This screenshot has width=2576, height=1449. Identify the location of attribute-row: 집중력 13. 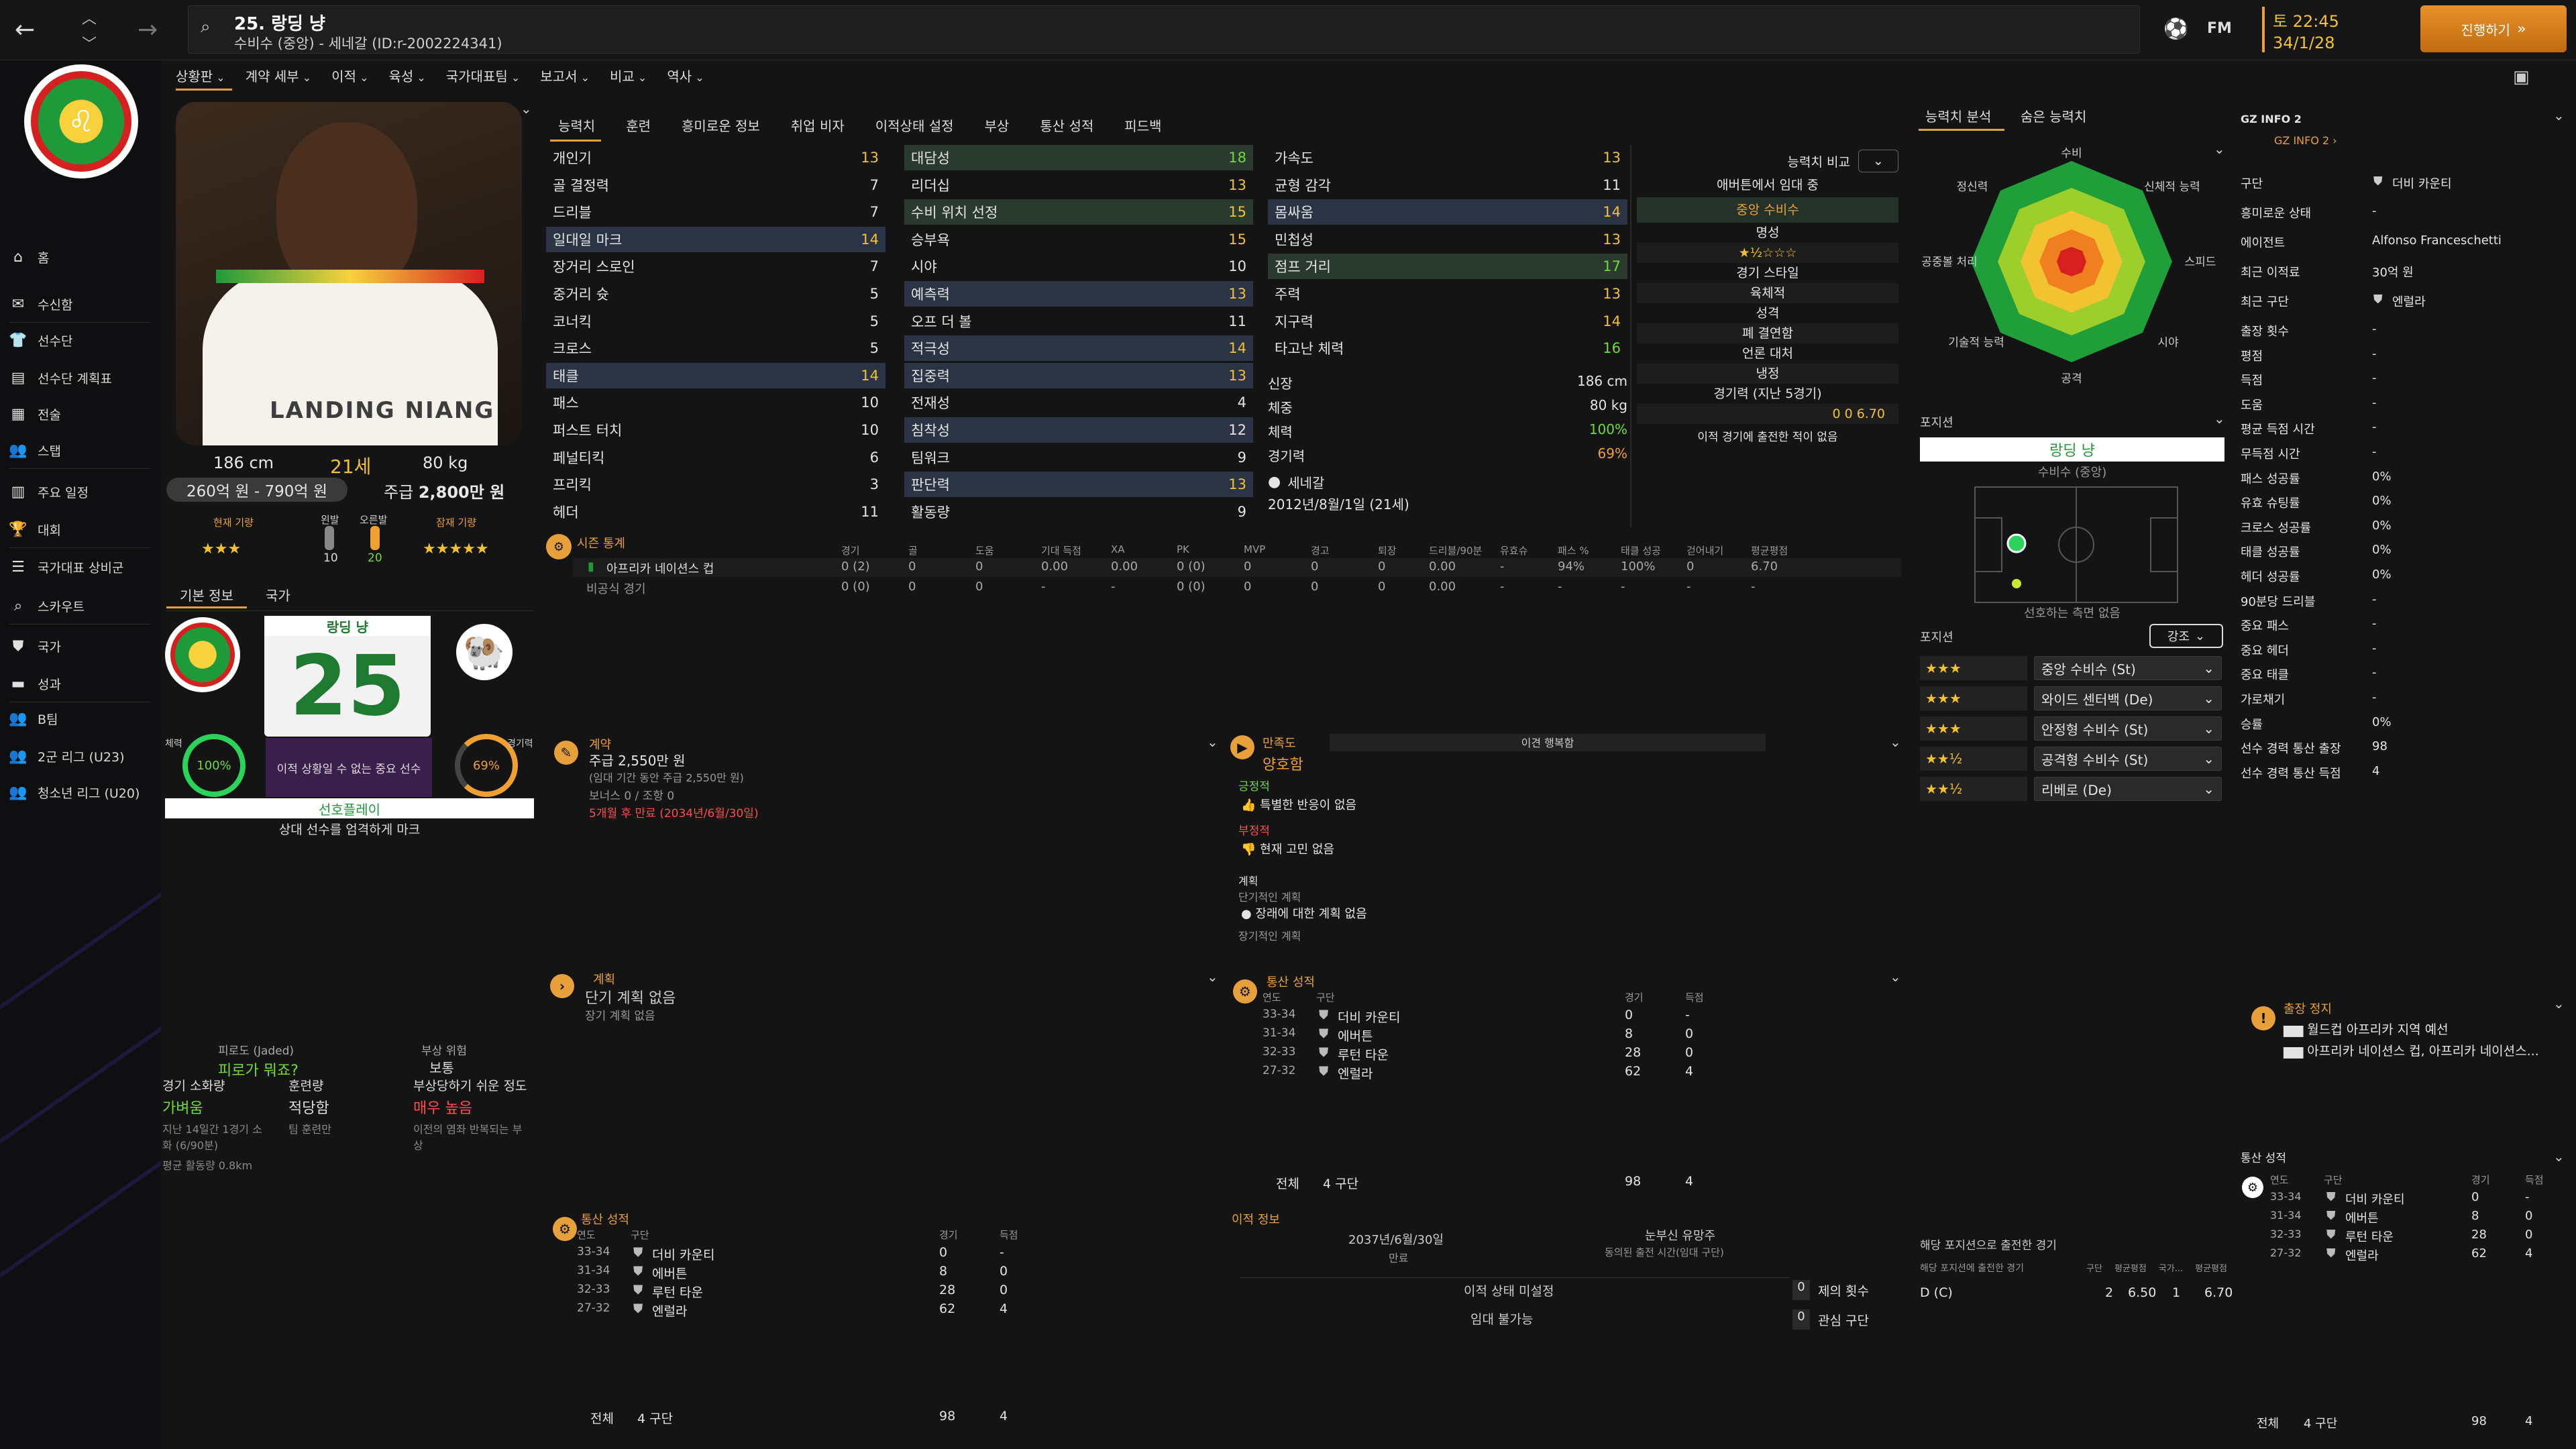
(1078, 375).